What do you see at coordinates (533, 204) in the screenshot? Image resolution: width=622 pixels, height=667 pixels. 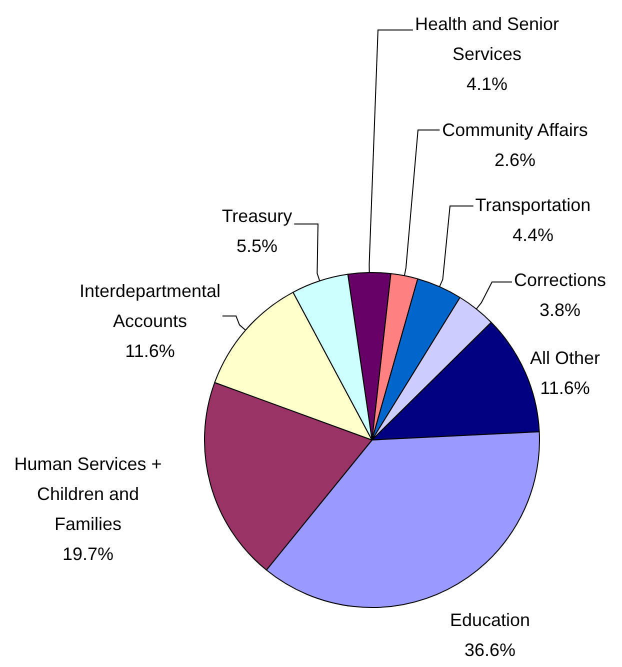 I see `slice-label: Transportation` at bounding box center [533, 204].